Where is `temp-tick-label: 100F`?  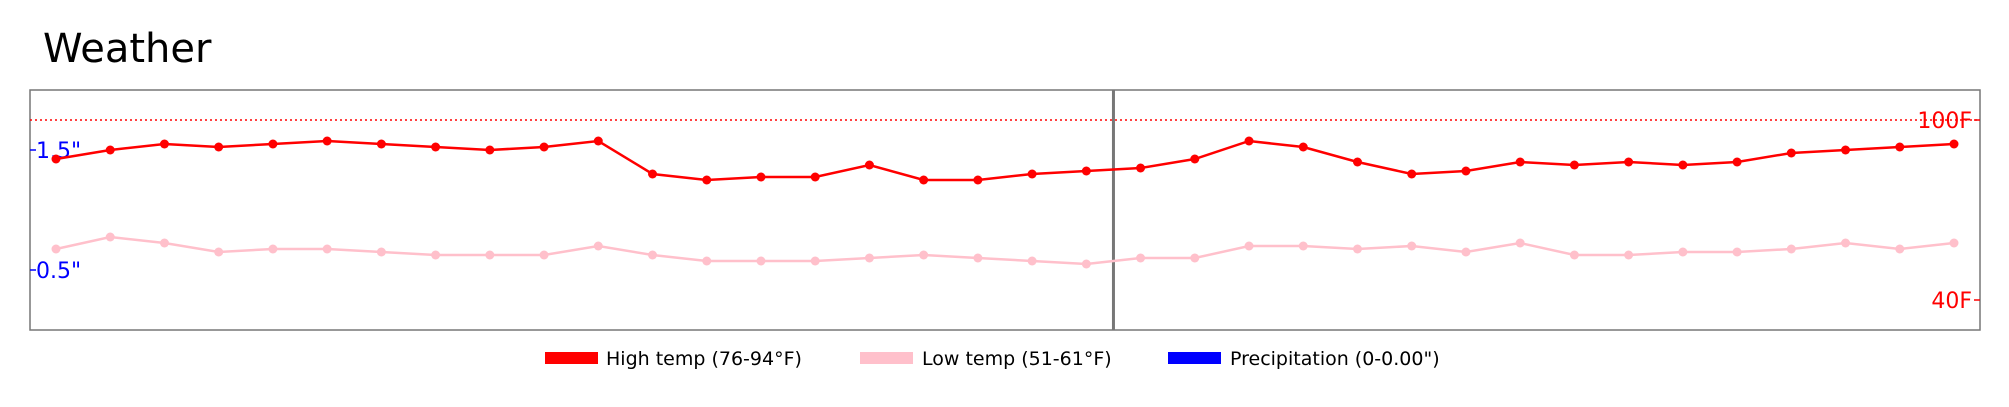 temp-tick-label: 100F is located at coordinates (1944, 121).